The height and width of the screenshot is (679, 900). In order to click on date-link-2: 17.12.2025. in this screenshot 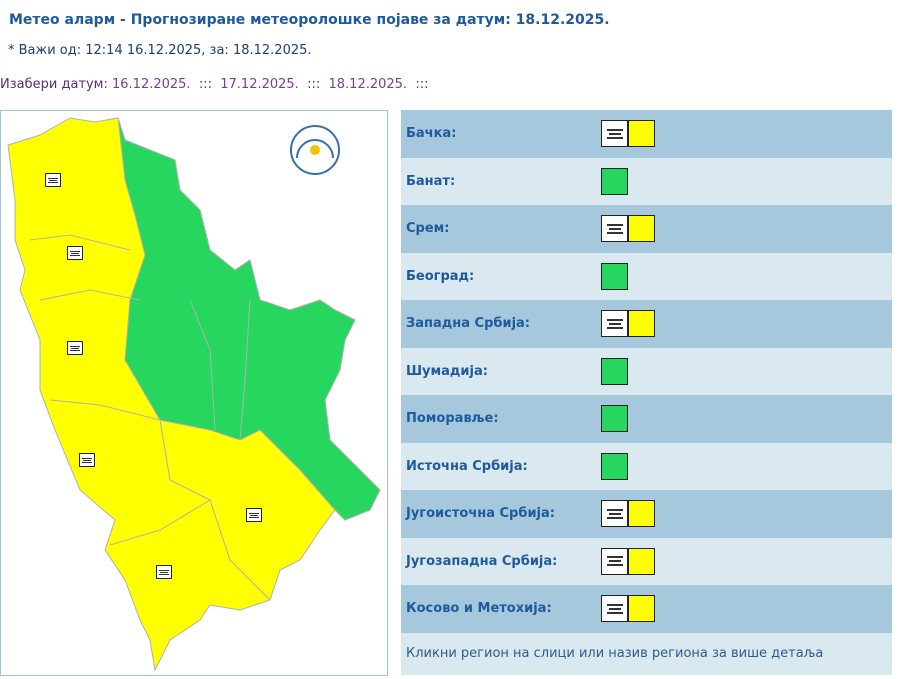, I will do `click(259, 84)`.